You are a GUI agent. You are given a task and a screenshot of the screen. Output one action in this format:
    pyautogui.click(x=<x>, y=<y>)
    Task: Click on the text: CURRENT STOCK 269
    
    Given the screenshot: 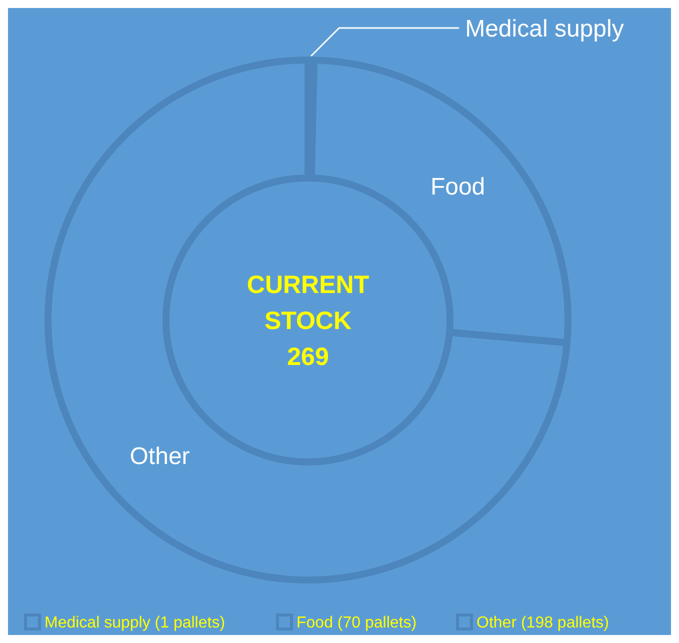 What is the action you would take?
    pyautogui.click(x=308, y=320)
    